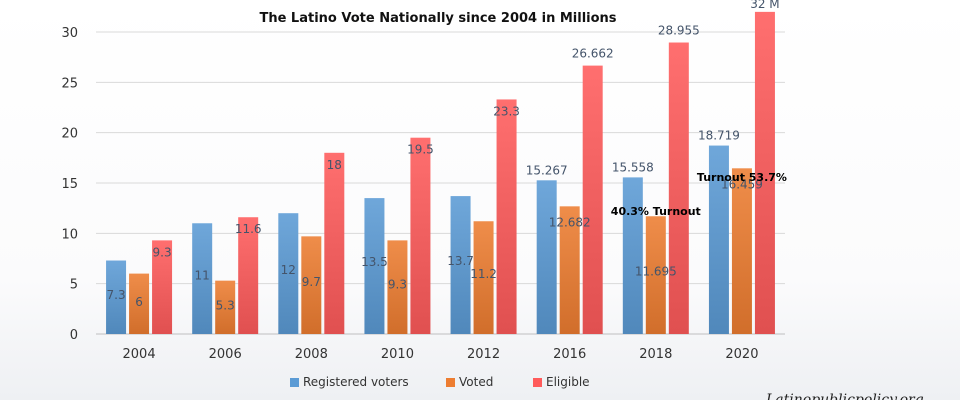 Image resolution: width=960 pixels, height=400 pixels. What do you see at coordinates (248, 229) in the screenshot?
I see `data-label: 11.6` at bounding box center [248, 229].